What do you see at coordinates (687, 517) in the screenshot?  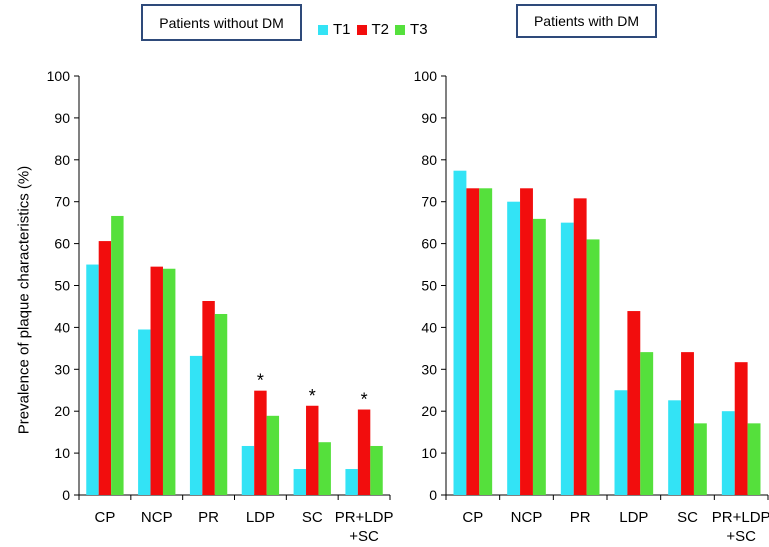 I see `right-x-tick-label: SC` at bounding box center [687, 517].